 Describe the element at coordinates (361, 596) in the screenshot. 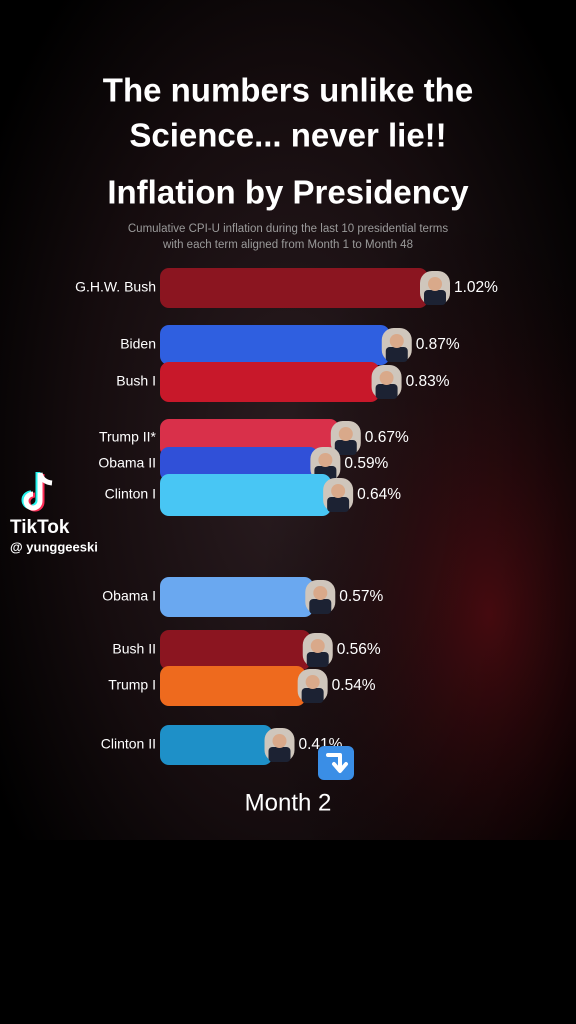

I see `value-label: 0.57%` at that location.